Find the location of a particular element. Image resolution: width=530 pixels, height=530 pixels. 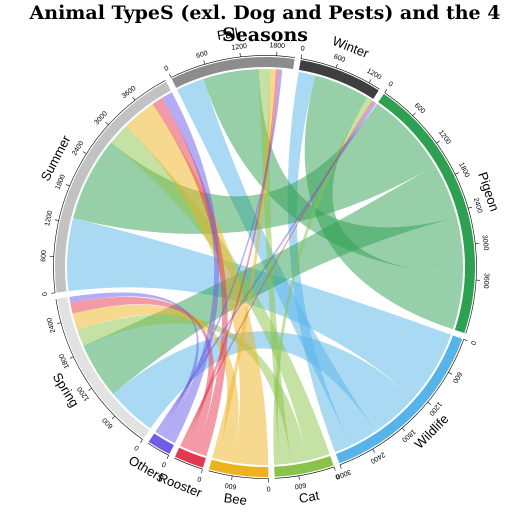

tick-label-fall: 1200 is located at coordinates (239, 47).